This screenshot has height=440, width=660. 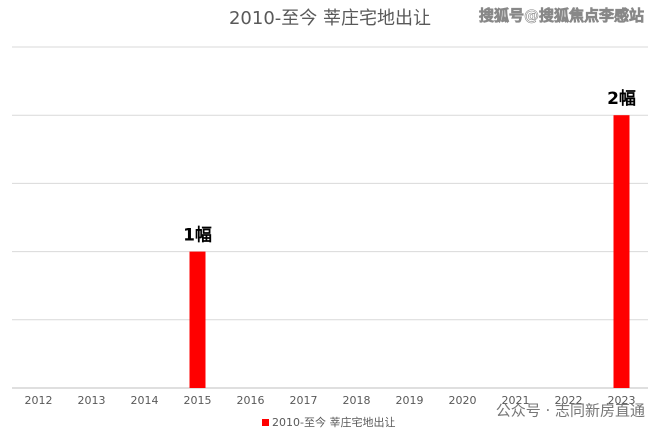 I want to click on data-label: 2幅, so click(x=621, y=98).